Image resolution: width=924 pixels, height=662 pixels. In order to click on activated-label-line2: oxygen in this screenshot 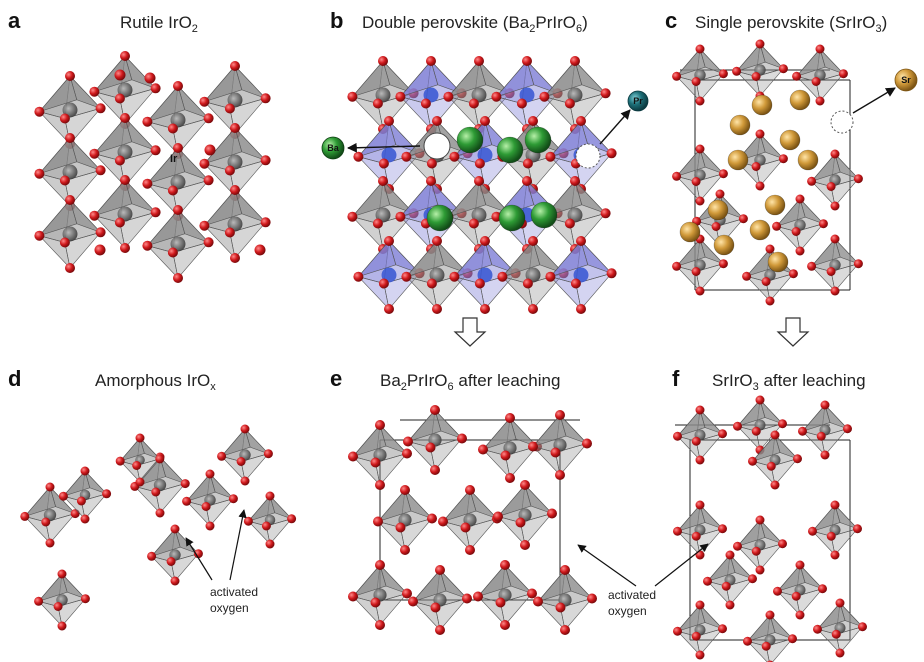, I will do `click(229, 608)`.